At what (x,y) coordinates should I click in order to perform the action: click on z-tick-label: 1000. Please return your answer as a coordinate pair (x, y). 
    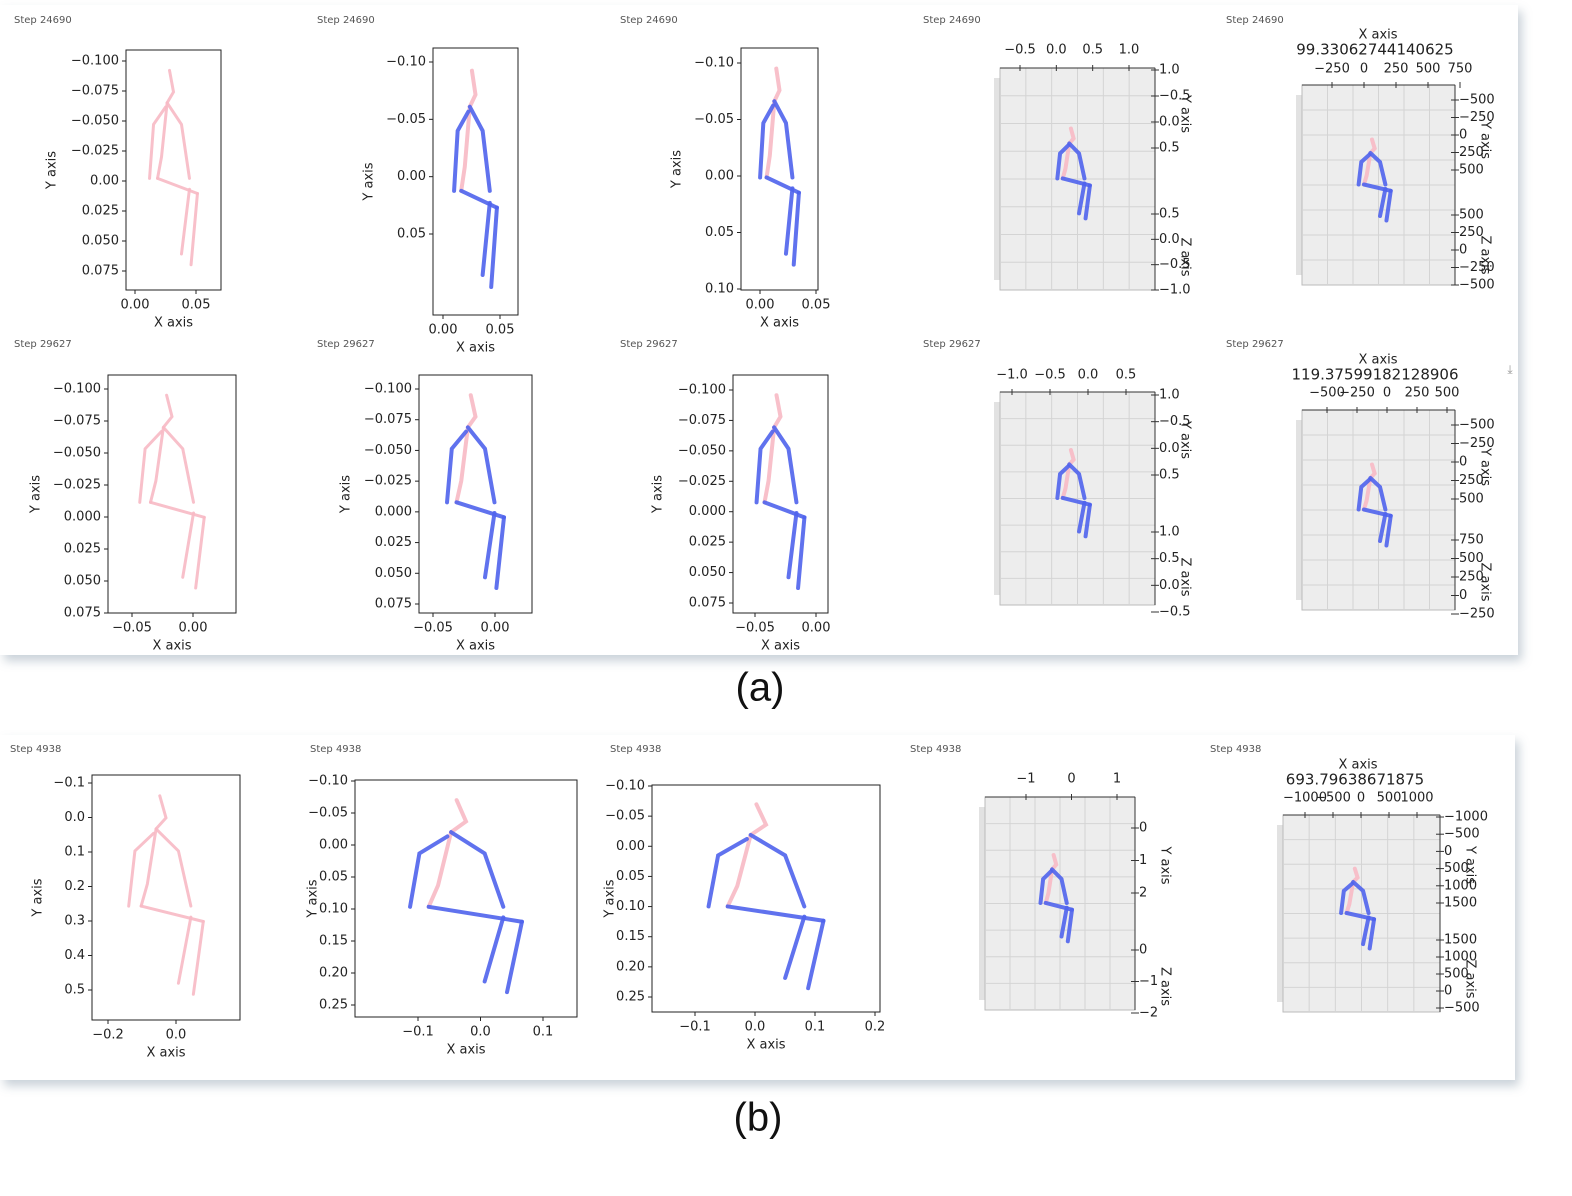
    Looking at the image, I should click on (1460, 957).